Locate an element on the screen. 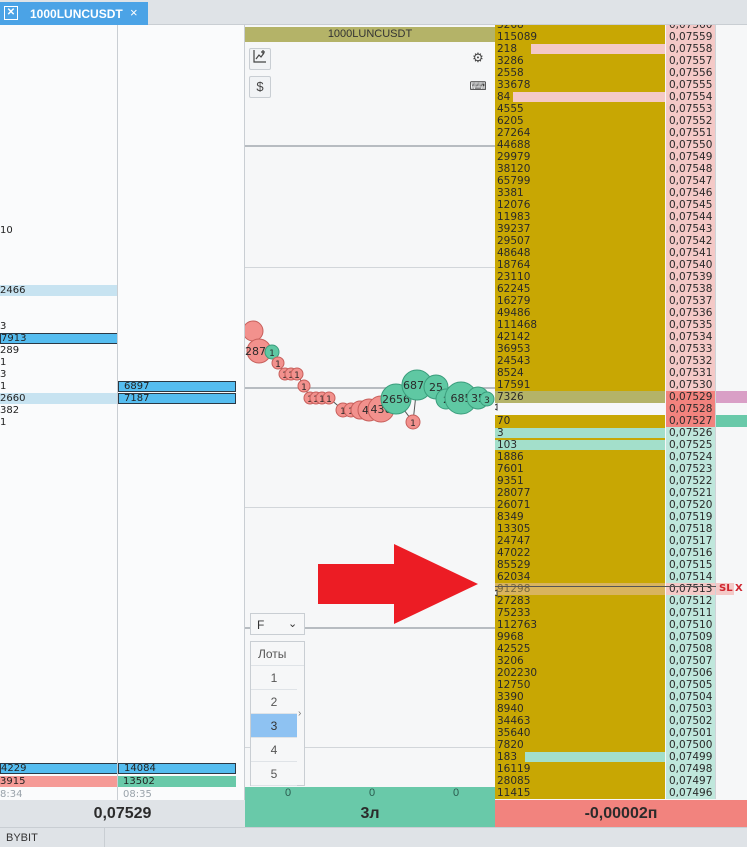 Image resolution: width=747 pixels, height=847 pixels. price-cell: 0,07553 is located at coordinates (691, 109).